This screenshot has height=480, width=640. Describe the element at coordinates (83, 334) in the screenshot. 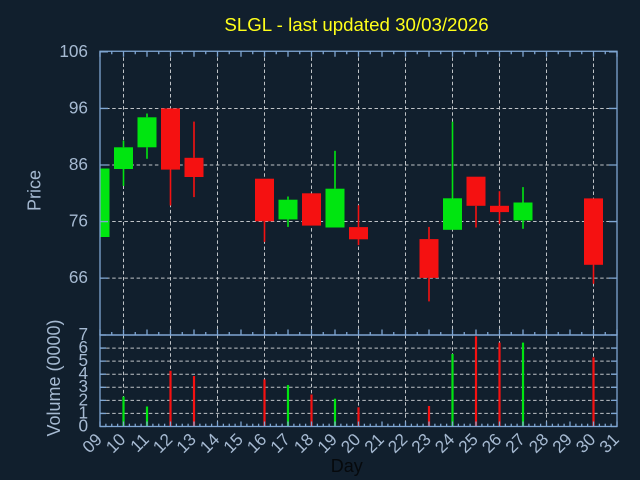

I see `svg-text: 7` at that location.